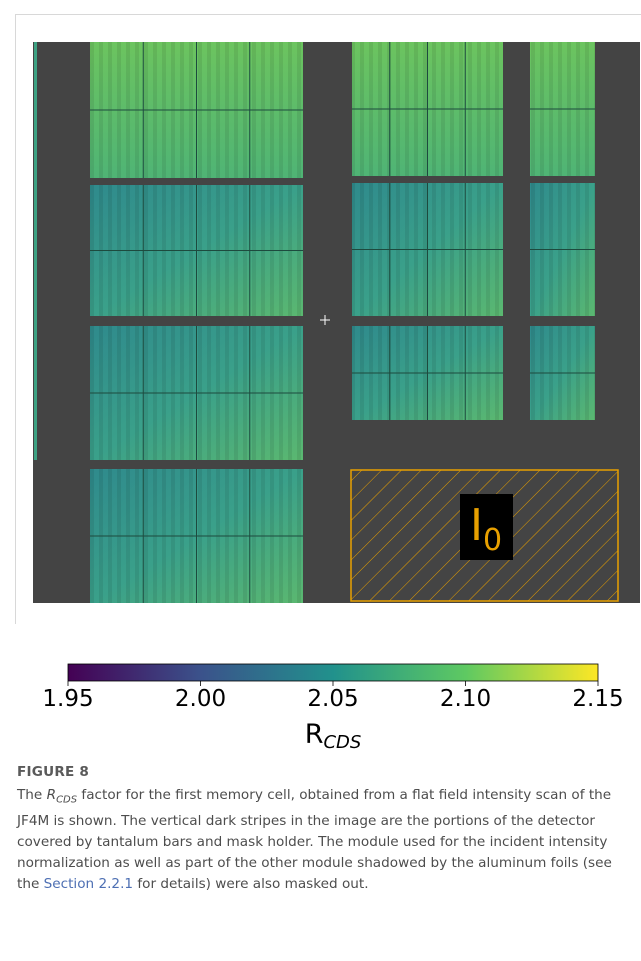  What do you see at coordinates (200, 699) in the screenshot?
I see `colorbar-tick-label: 2.00` at bounding box center [200, 699].